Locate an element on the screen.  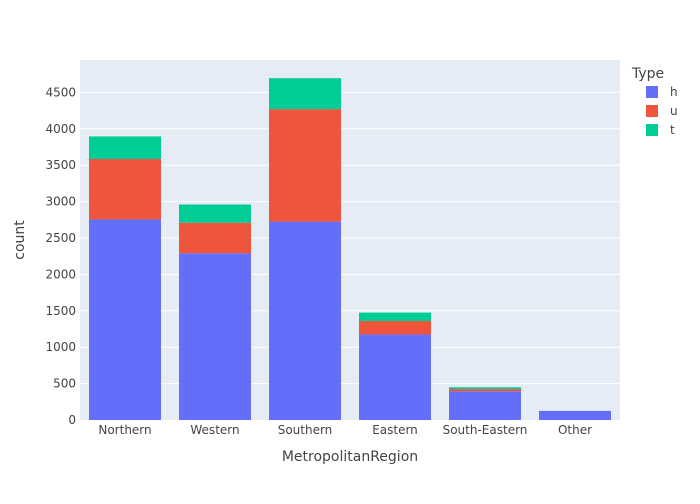
y-axis-title: count is located at coordinates (20, 240).